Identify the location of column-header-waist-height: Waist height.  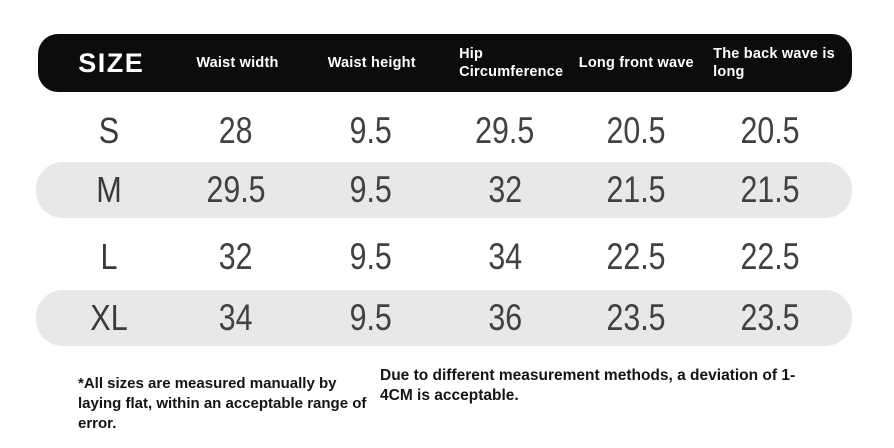
(371, 62).